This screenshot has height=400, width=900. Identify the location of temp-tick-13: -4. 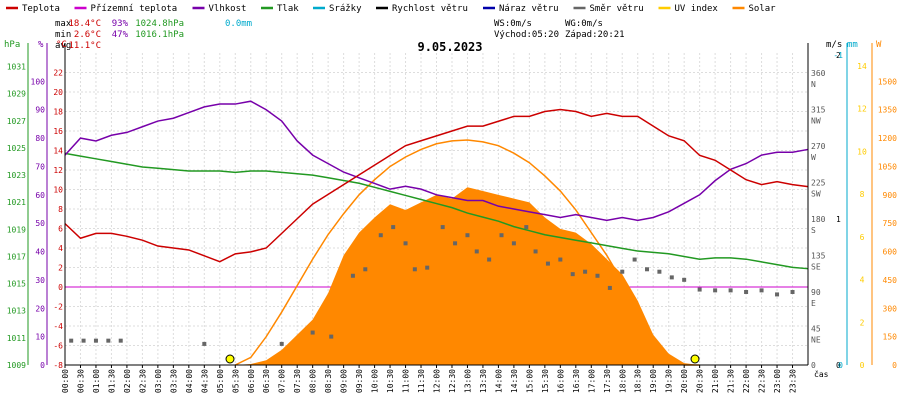
(58, 326).